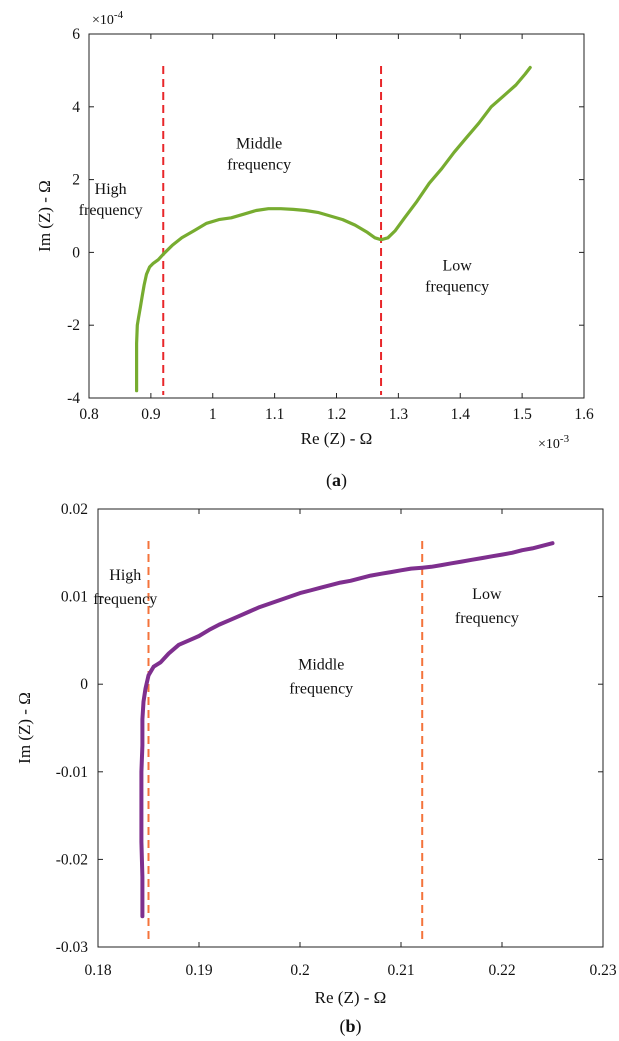 This screenshot has width=619, height=1041. What do you see at coordinates (299, 970) in the screenshot?
I see `x-tick-label: 0.2` at bounding box center [299, 970].